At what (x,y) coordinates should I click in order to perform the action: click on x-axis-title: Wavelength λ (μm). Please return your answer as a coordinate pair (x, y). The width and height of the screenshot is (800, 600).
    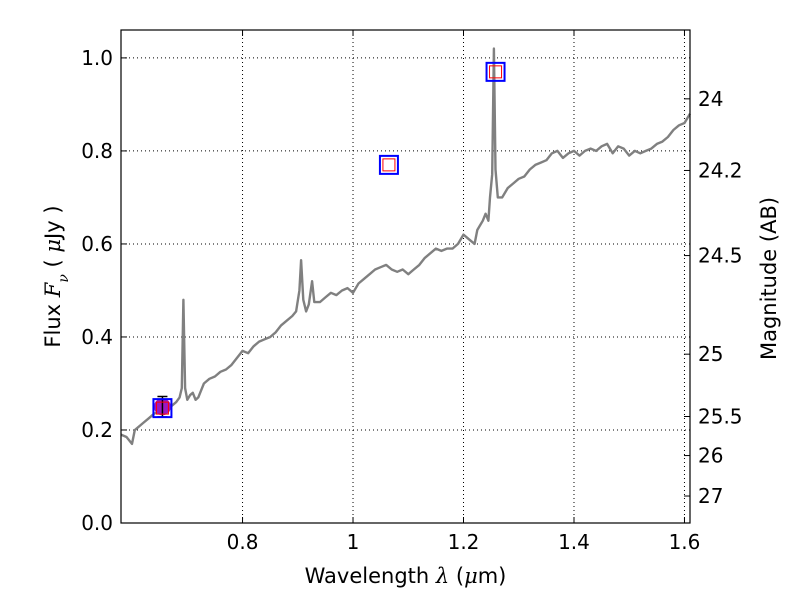
    Looking at the image, I should click on (406, 576).